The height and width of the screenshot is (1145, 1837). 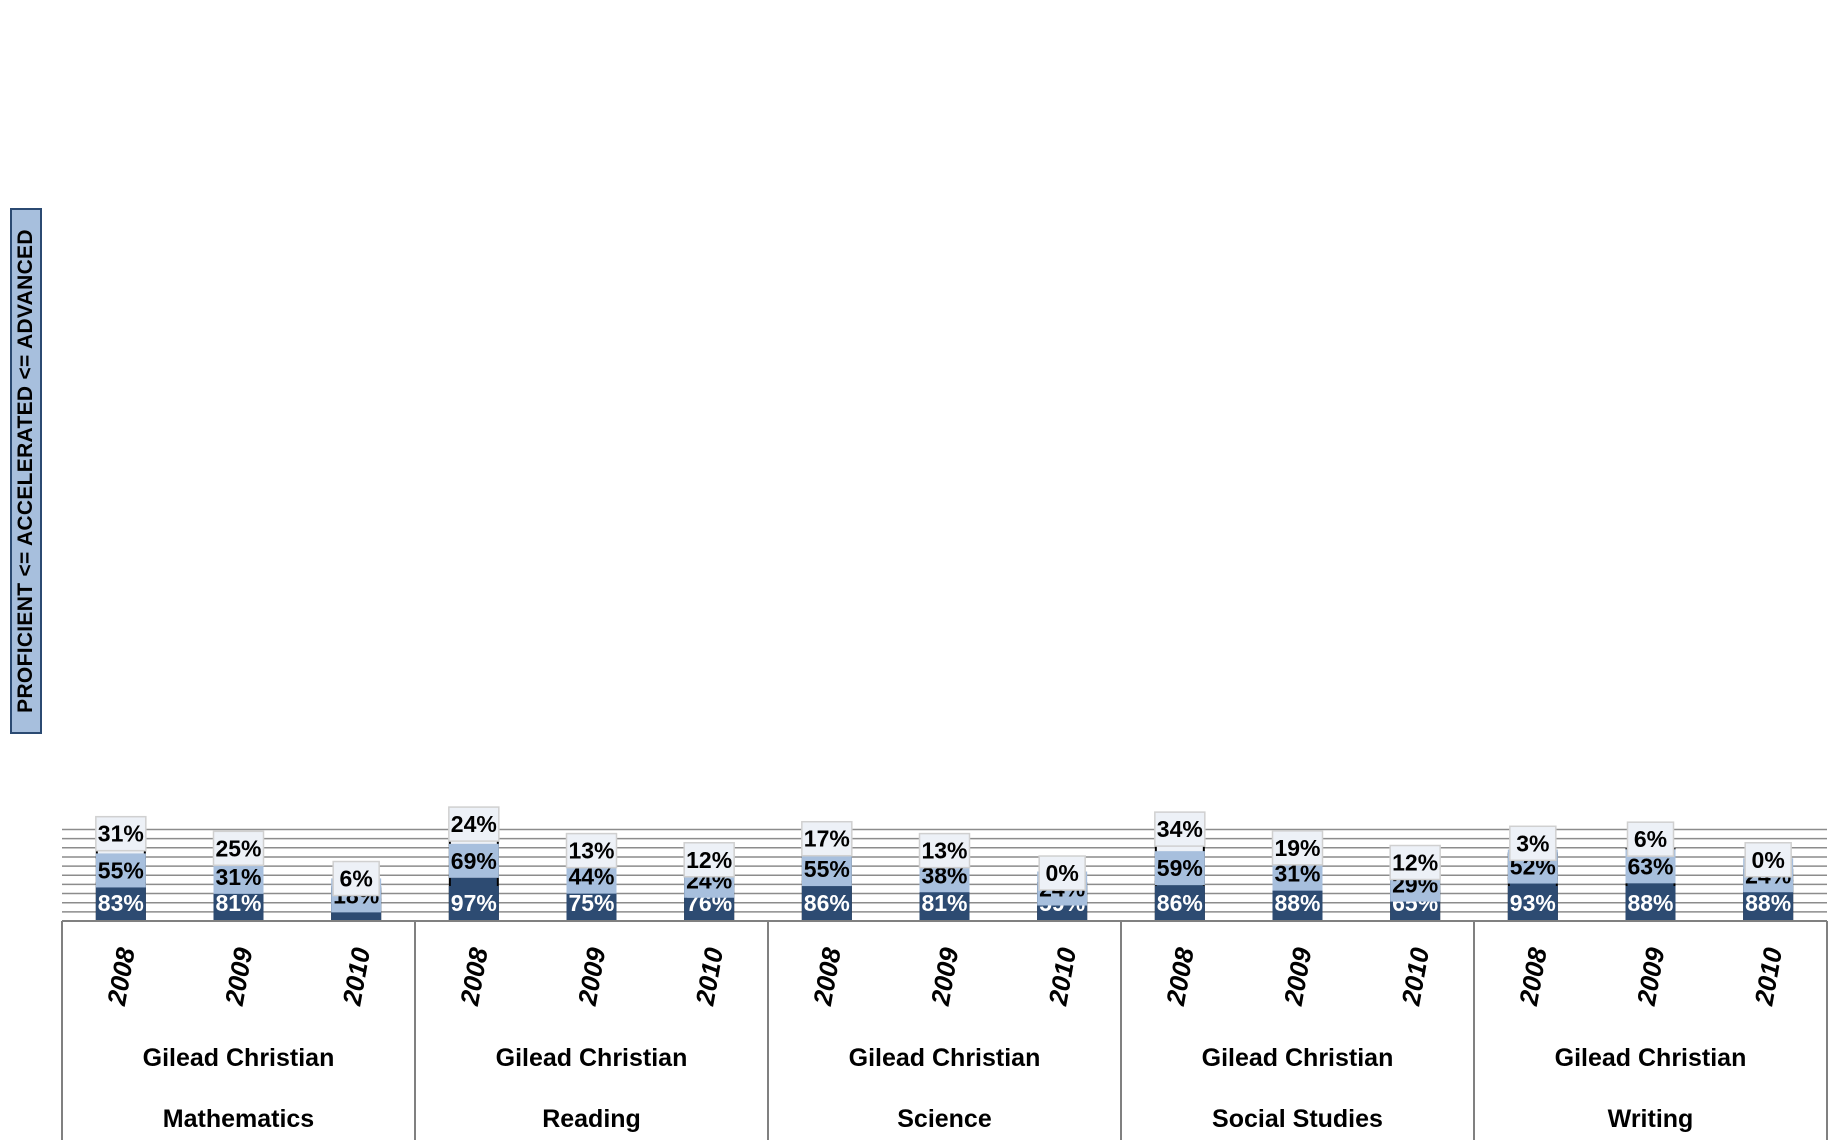 I want to click on data-label: 93%, so click(x=1533, y=903).